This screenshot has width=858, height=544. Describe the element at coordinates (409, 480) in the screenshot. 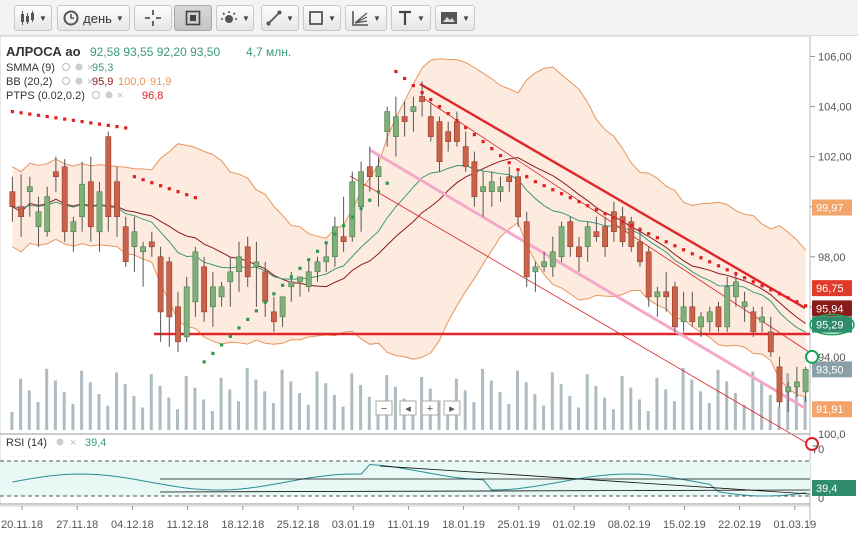

I see `rsi-line` at that location.